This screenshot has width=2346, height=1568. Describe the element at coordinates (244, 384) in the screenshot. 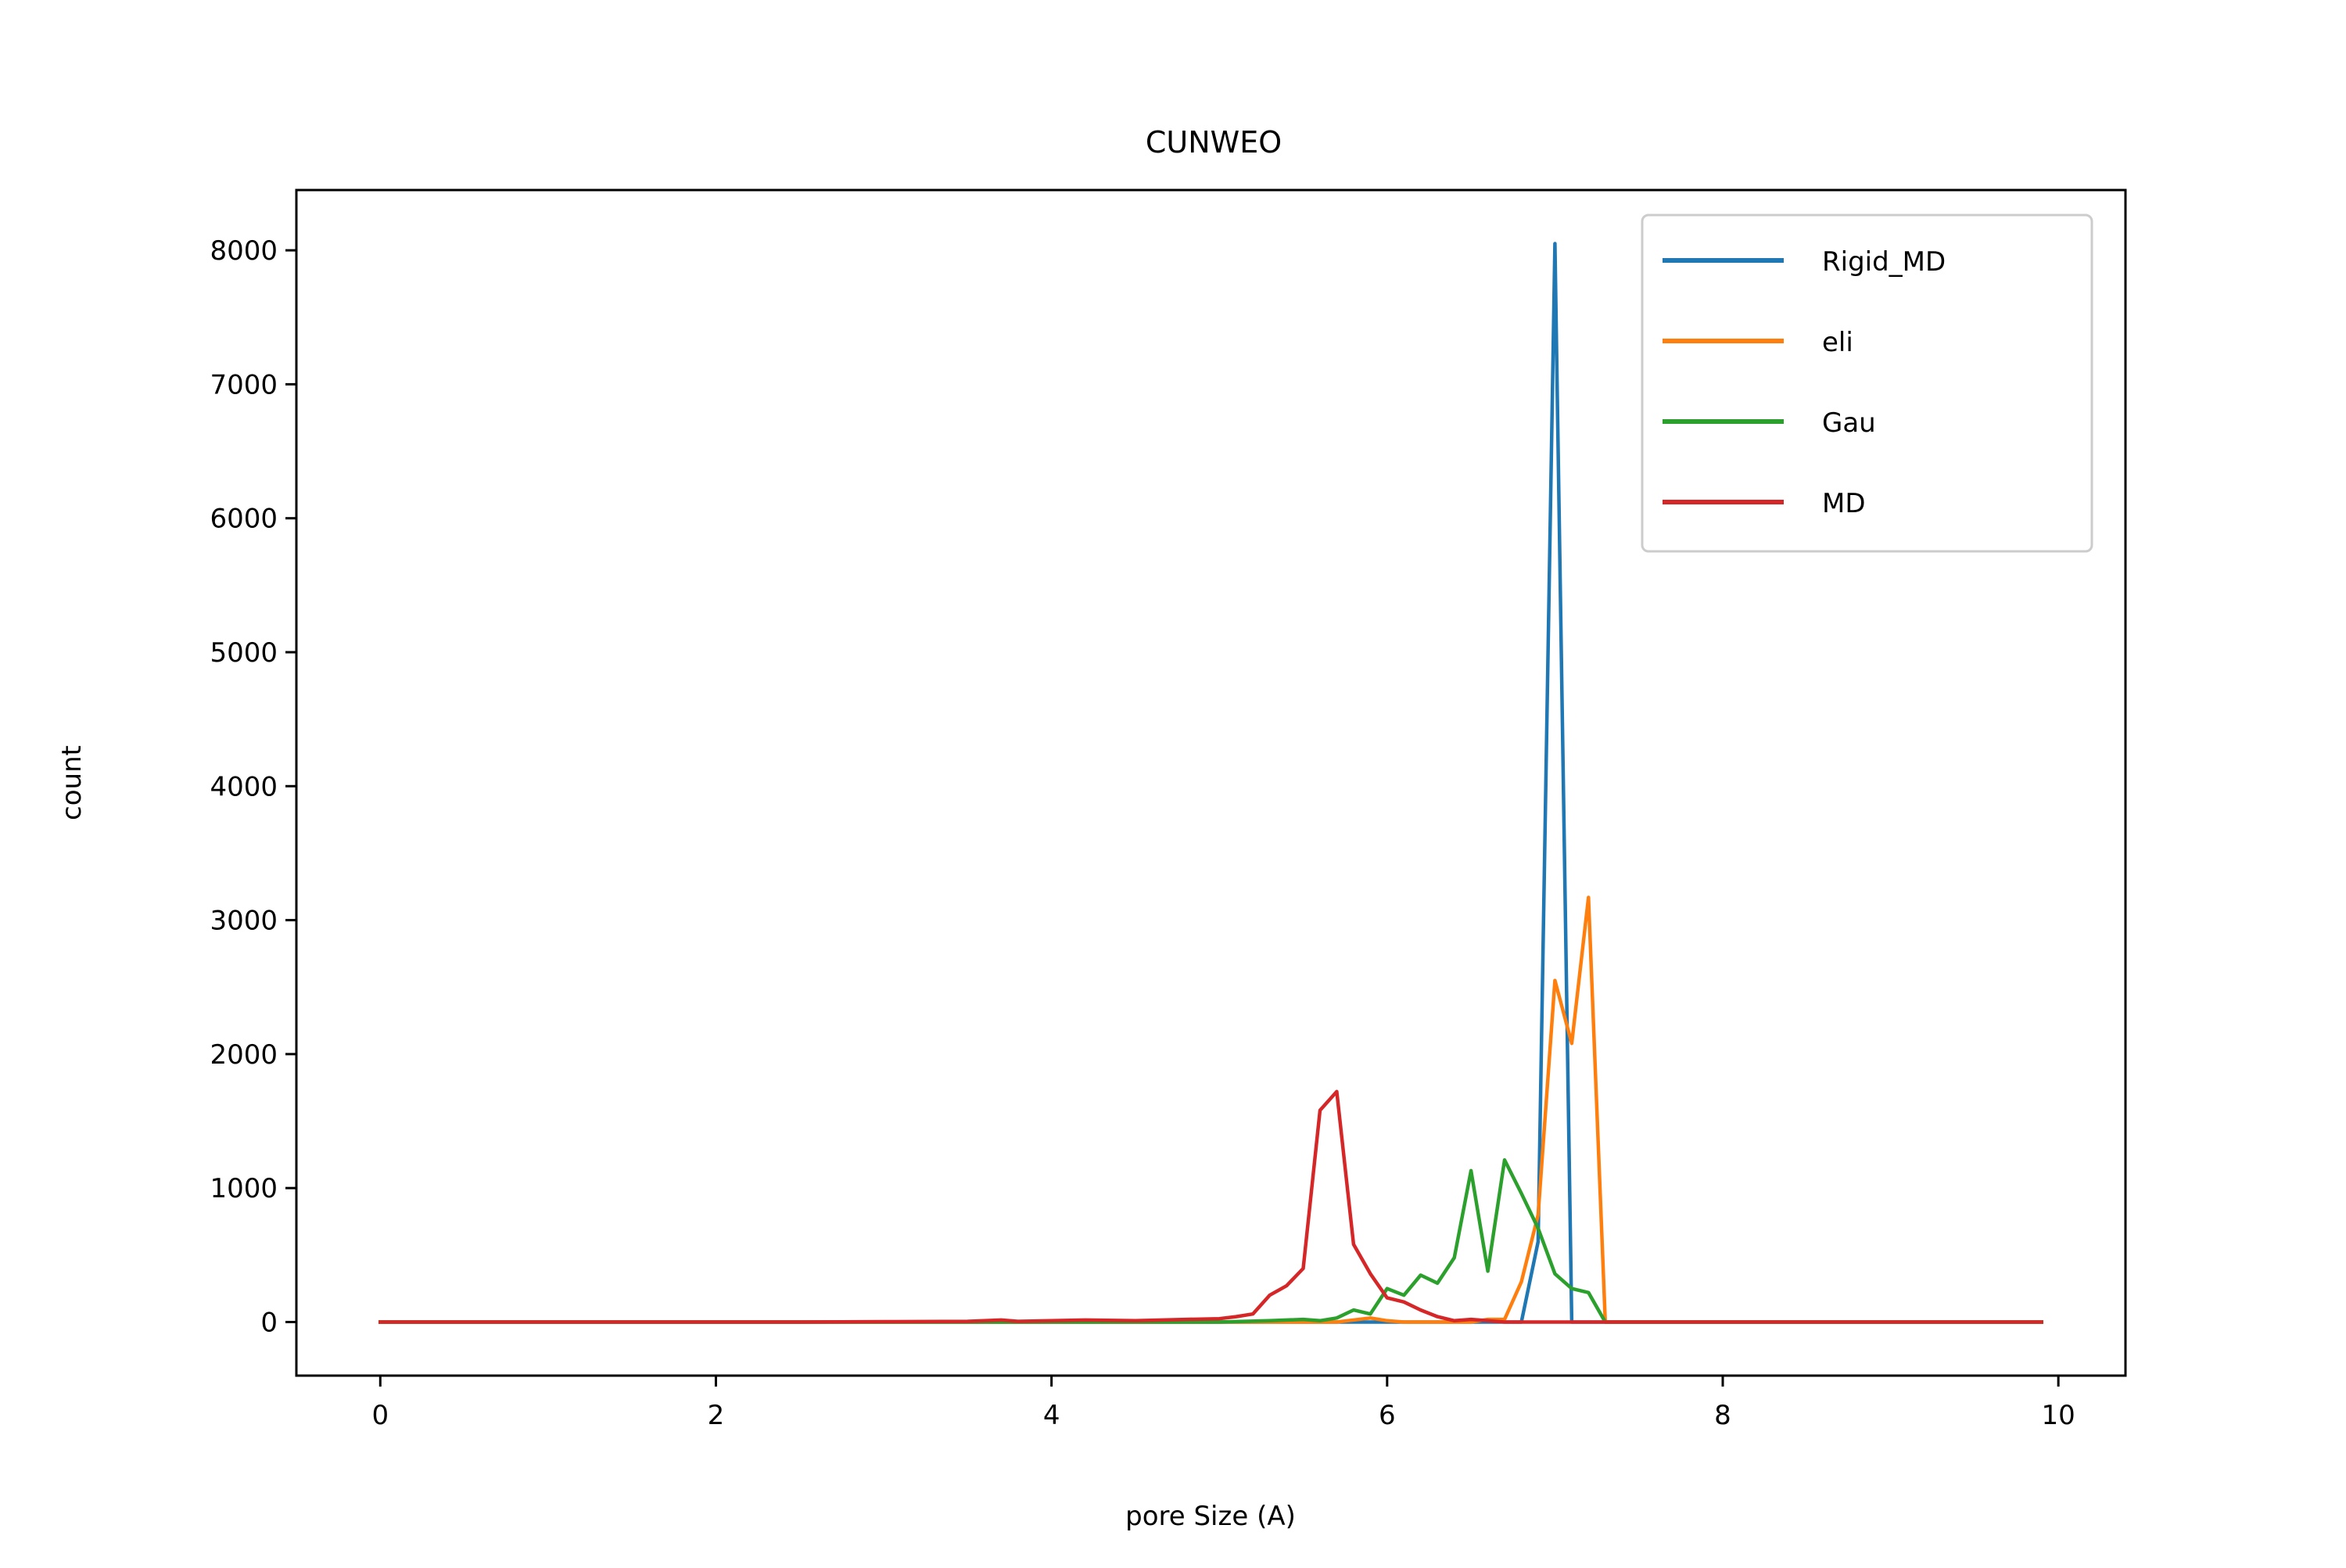

I see `y-tick-label: 7000` at that location.